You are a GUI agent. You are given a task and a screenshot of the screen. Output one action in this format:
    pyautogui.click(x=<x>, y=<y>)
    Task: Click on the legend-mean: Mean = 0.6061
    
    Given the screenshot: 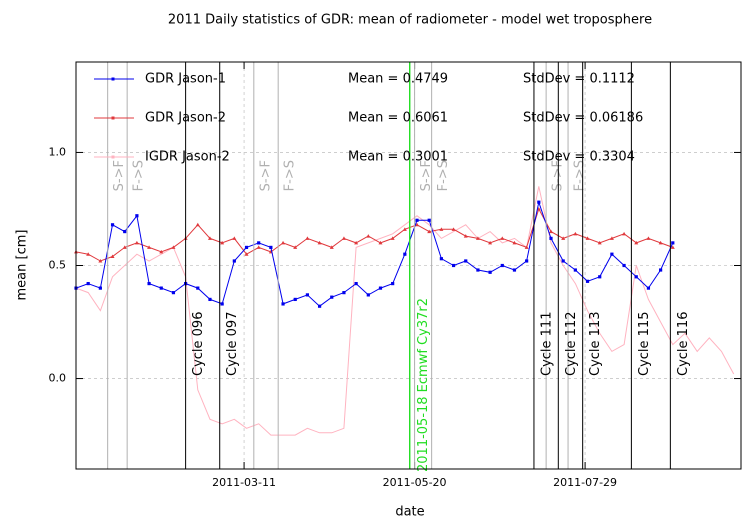 What is the action you would take?
    pyautogui.click(x=398, y=118)
    